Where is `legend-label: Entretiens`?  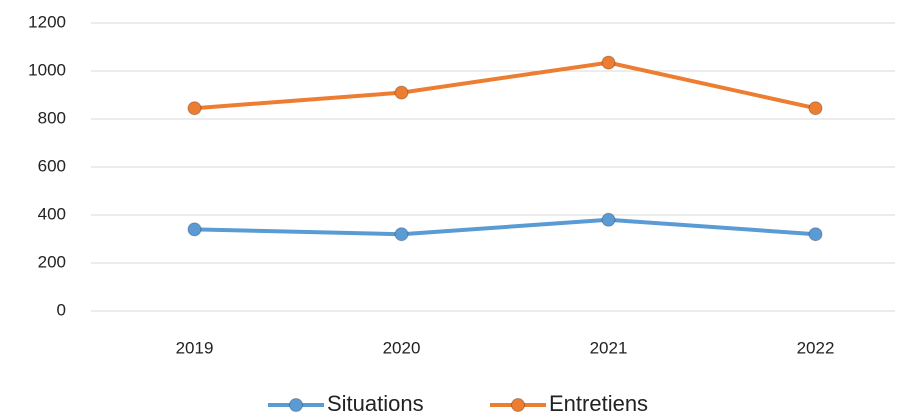 legend-label: Entretiens is located at coordinates (598, 403).